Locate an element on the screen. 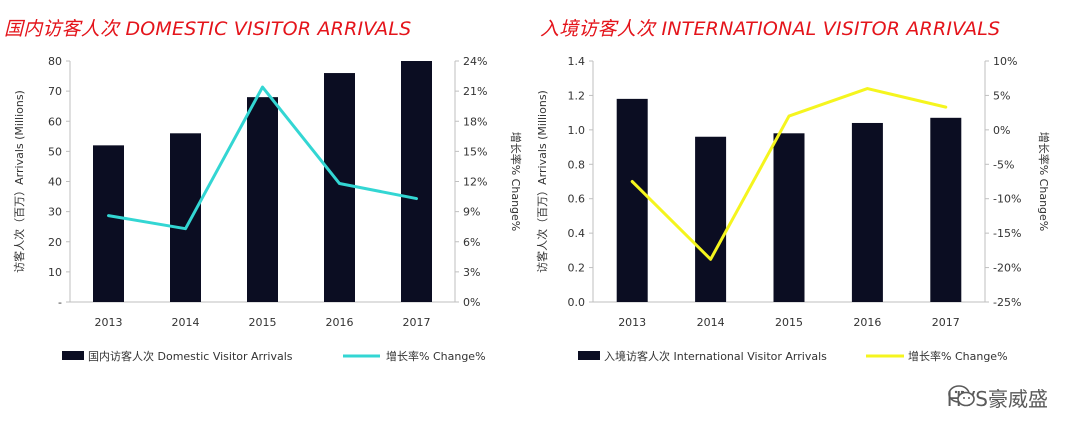 The image size is (1080, 438). y2-tick-label: 15% is located at coordinates (475, 151).